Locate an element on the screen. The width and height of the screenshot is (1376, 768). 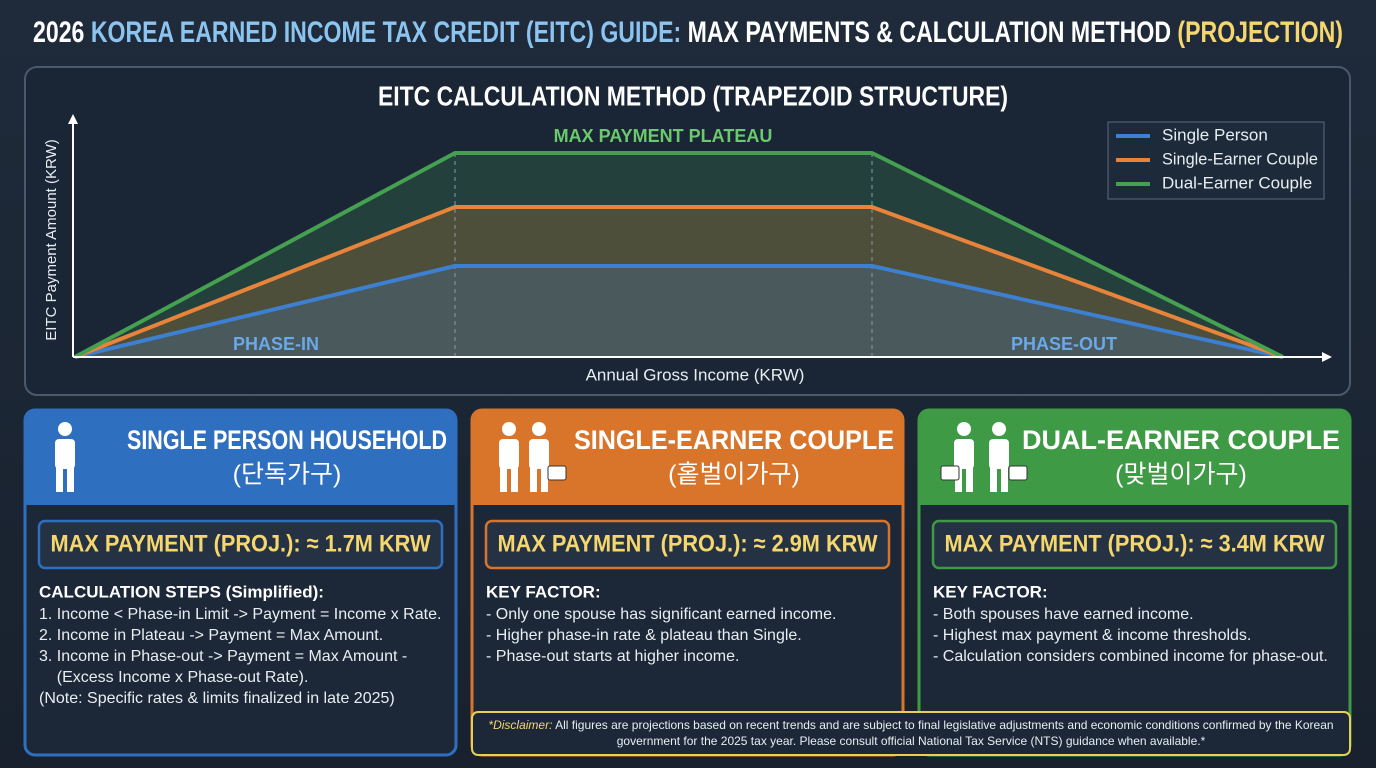
legend-label: Single-Earner Couple is located at coordinates (1240, 158).